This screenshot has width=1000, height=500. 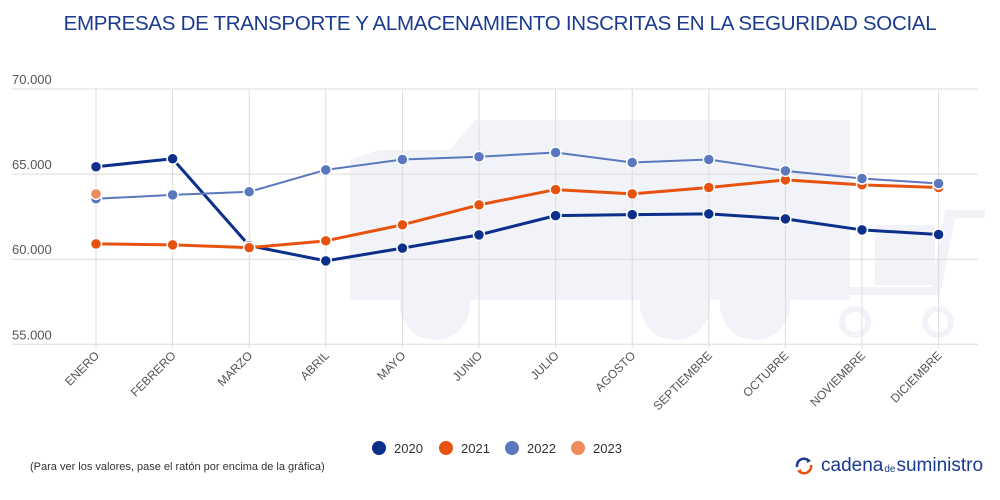 I want to click on legend-item-2022: 2022, so click(x=530, y=448).